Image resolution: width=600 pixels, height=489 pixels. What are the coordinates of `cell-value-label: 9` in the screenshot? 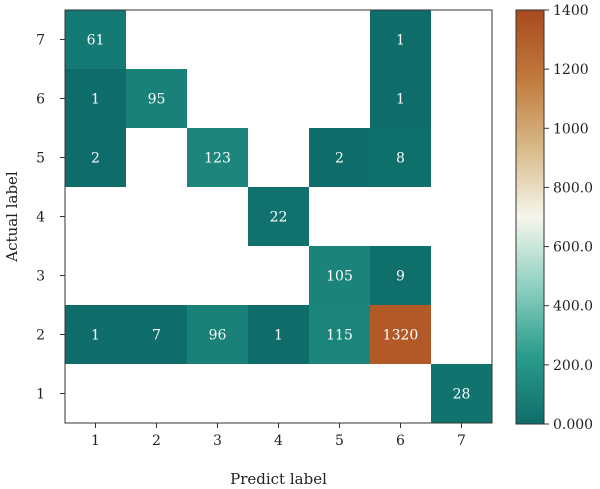 It's located at (400, 277).